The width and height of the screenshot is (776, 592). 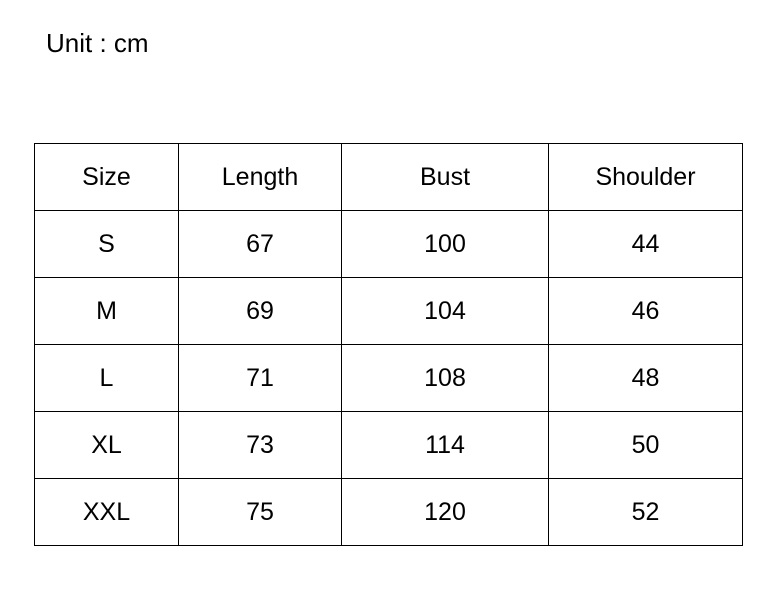 I want to click on table-cell: XXL, so click(x=106, y=512).